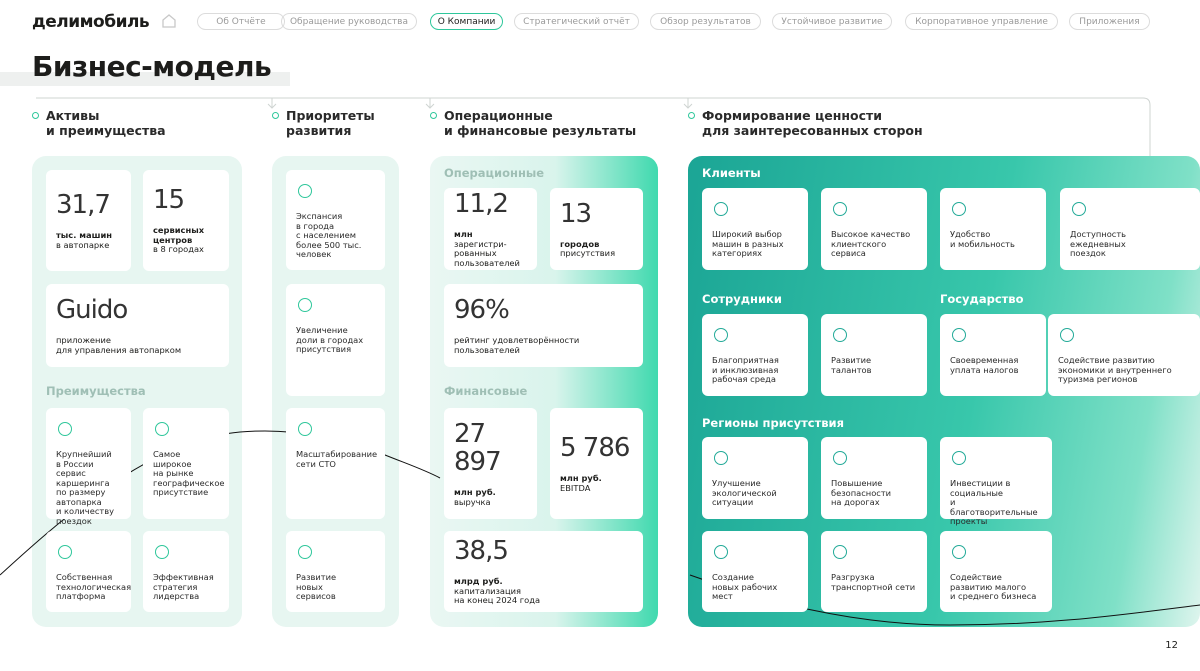 The height and width of the screenshot is (671, 1200). Describe the element at coordinates (106, 123) in the screenshot. I see `column-heading: Активы и преимущества` at that location.